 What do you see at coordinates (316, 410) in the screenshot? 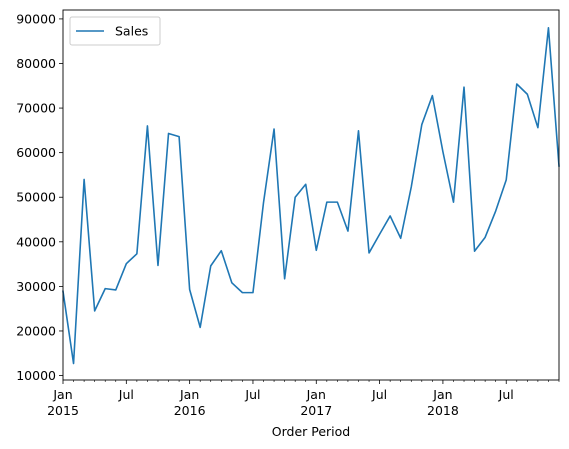
I see `x-tick-year-label: 2017` at bounding box center [316, 410].